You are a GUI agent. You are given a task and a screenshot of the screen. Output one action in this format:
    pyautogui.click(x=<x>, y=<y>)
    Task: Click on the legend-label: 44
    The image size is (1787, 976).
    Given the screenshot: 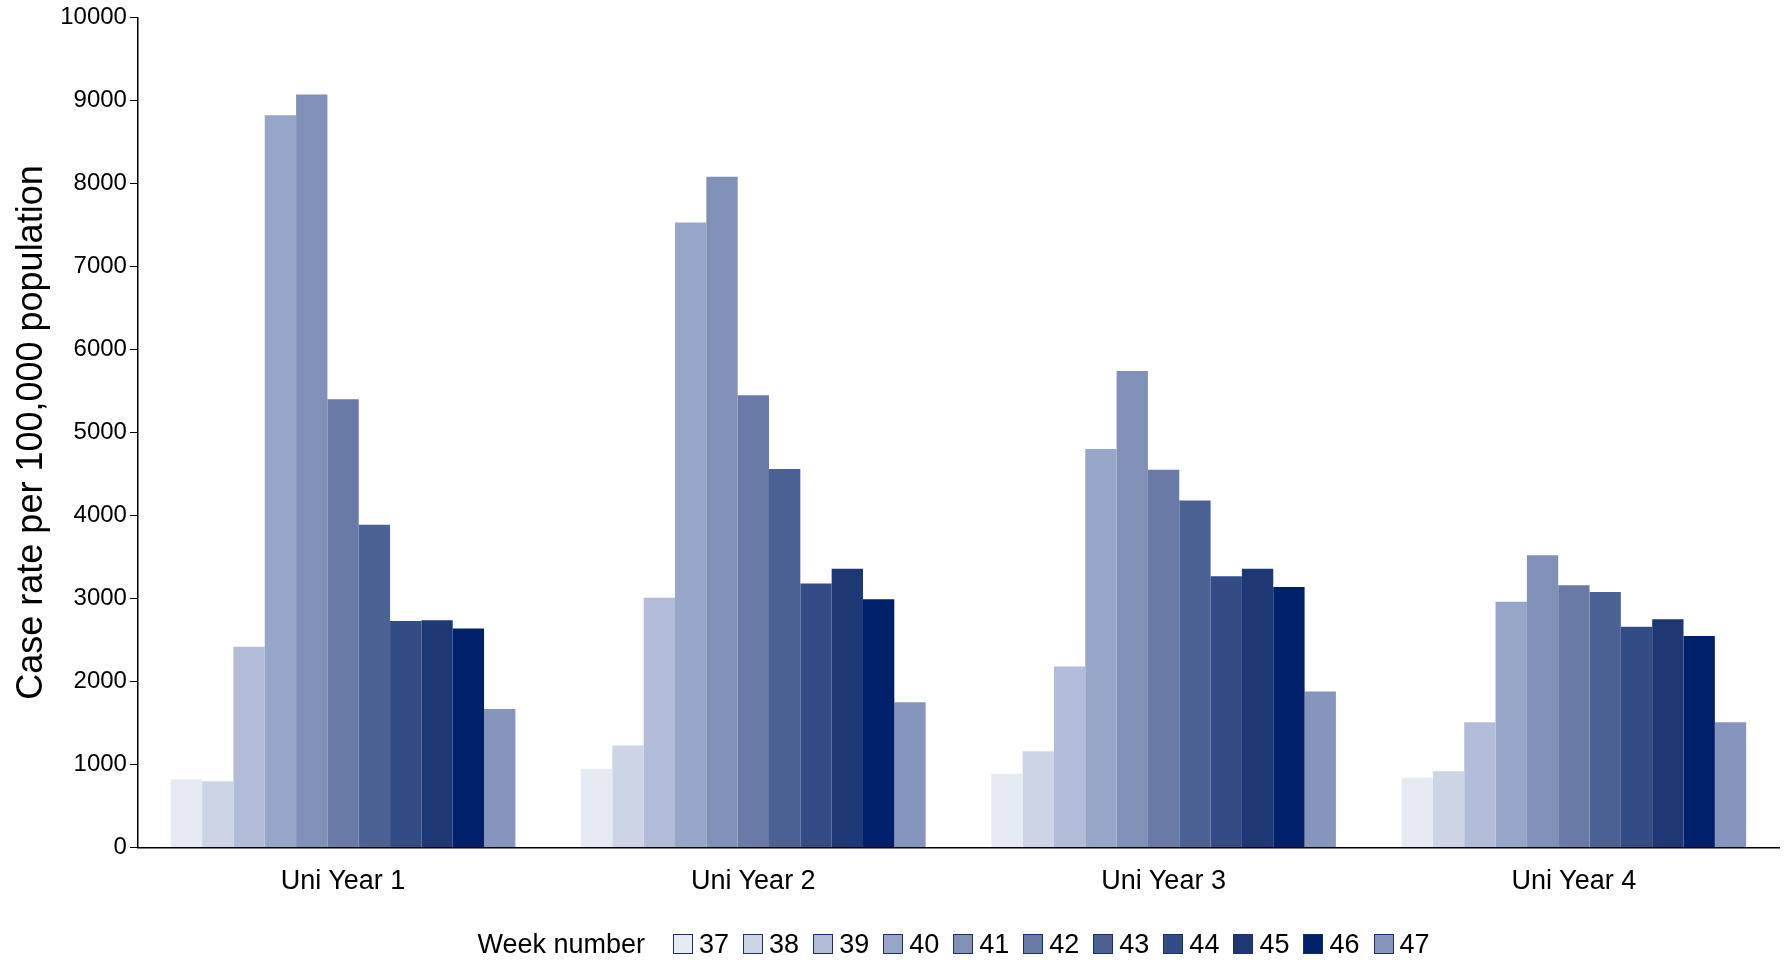 What is the action you would take?
    pyautogui.click(x=1204, y=944)
    